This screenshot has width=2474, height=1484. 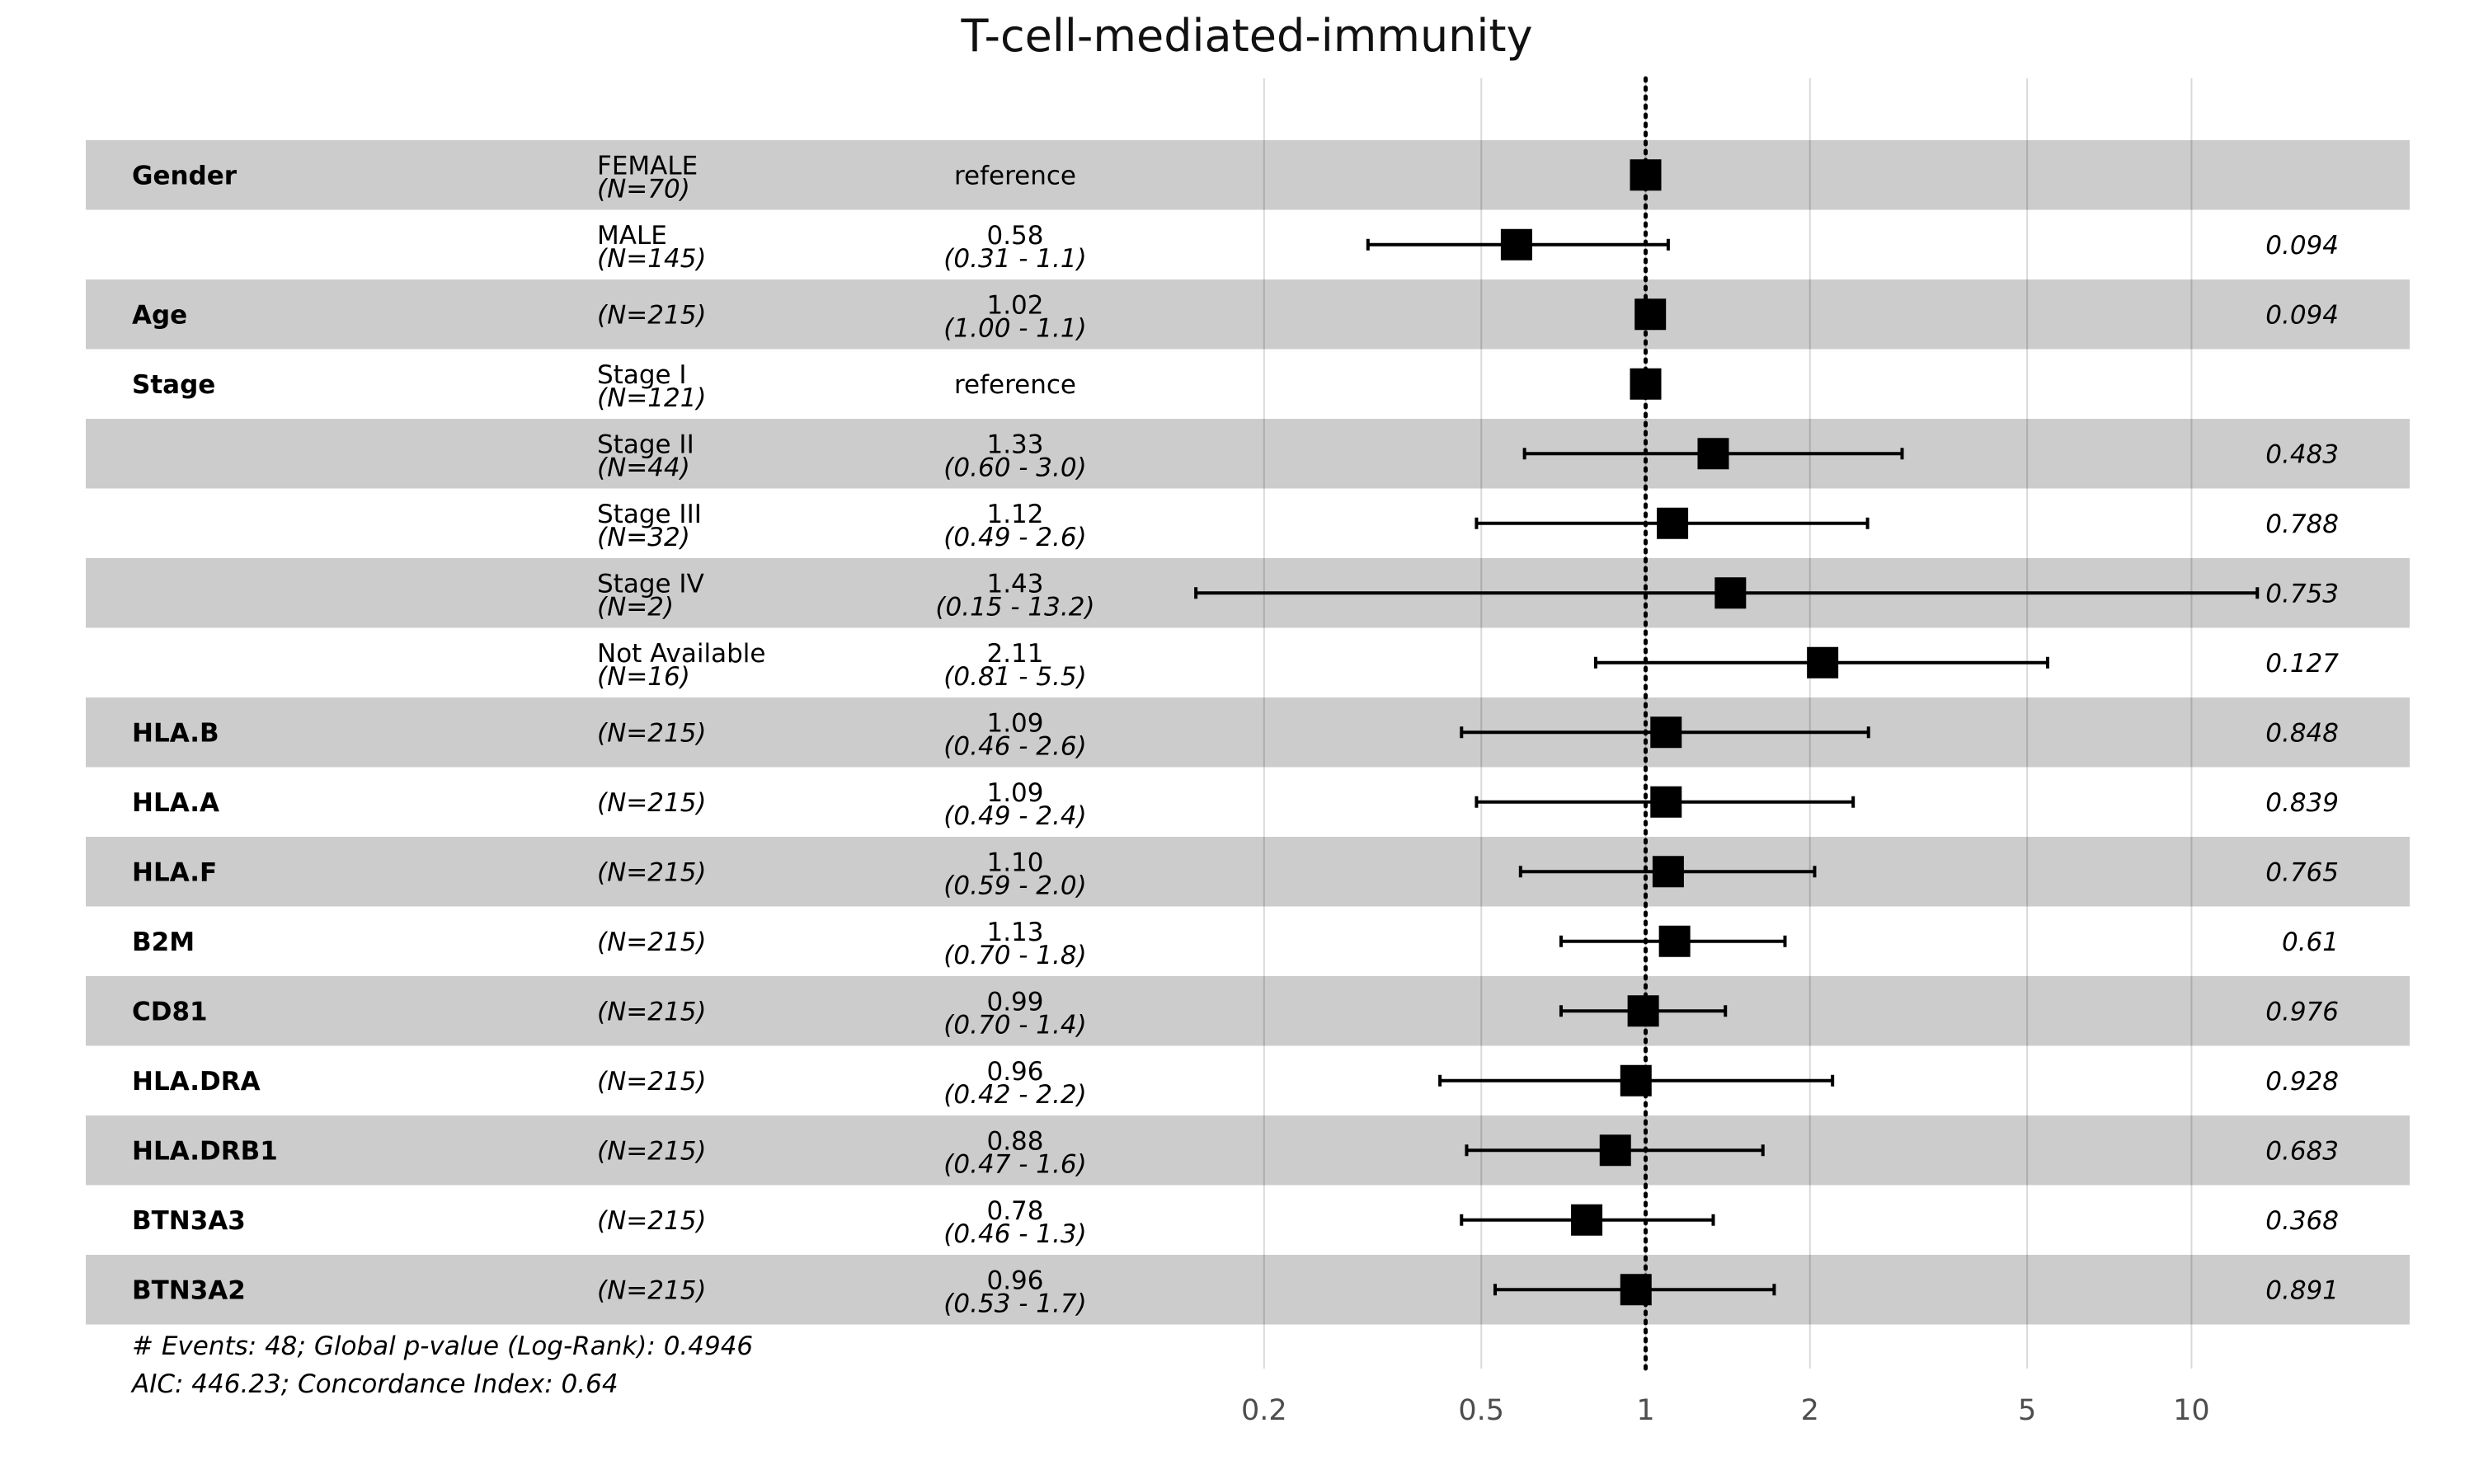 What do you see at coordinates (185, 175) in the screenshot?
I see `variable-label: Gender` at bounding box center [185, 175].